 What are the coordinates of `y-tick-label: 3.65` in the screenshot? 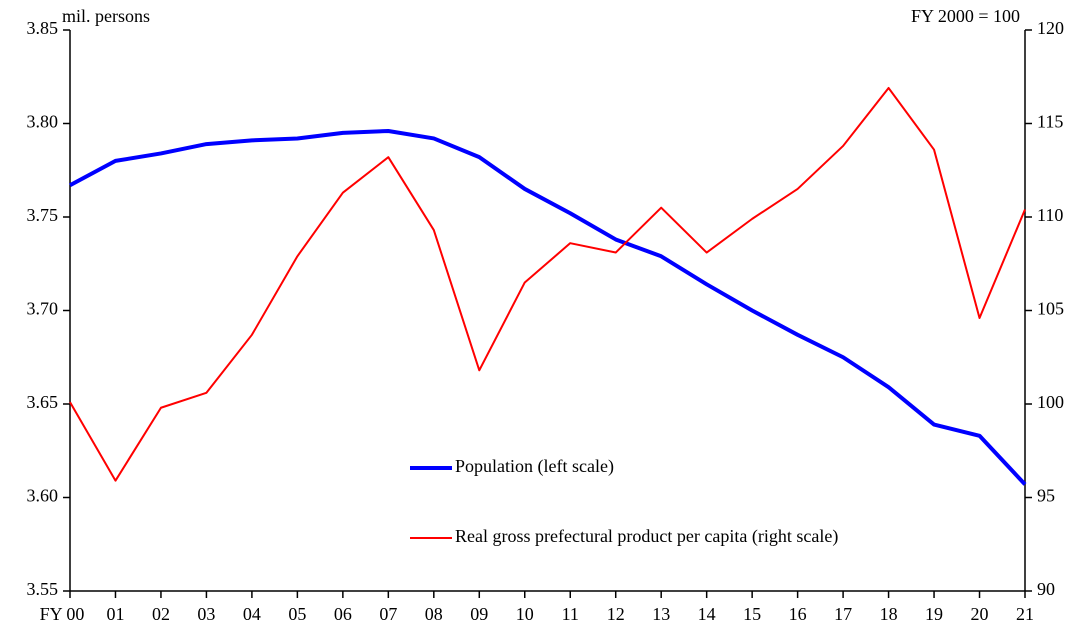 It's located at (43, 402).